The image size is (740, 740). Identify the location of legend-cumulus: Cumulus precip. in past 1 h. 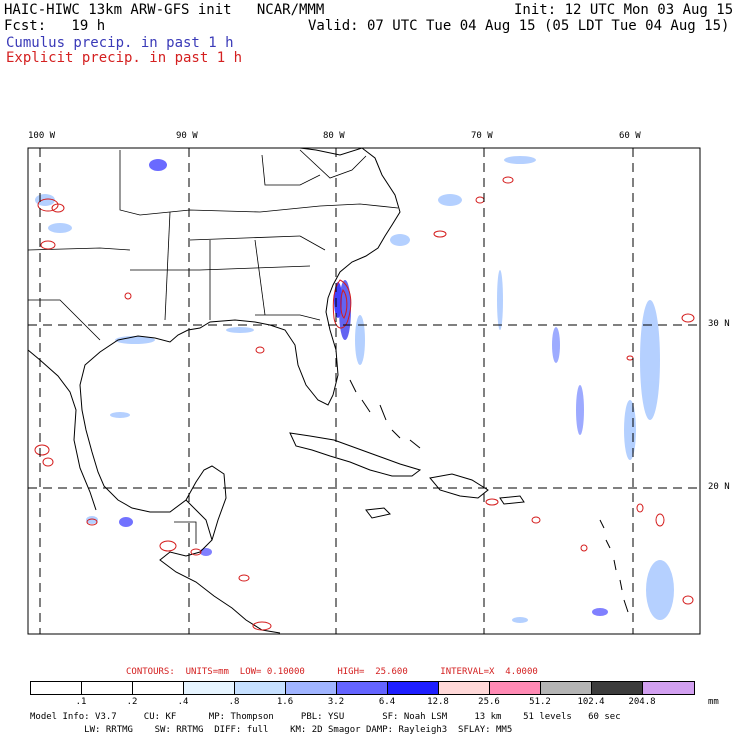
(120, 43).